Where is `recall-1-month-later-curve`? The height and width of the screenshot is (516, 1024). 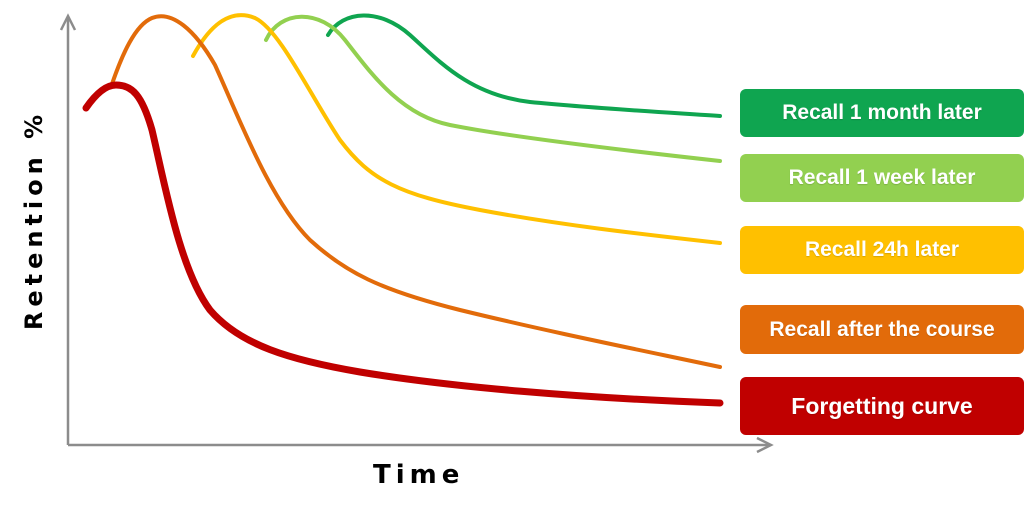 recall-1-month-later-curve is located at coordinates (524, 65).